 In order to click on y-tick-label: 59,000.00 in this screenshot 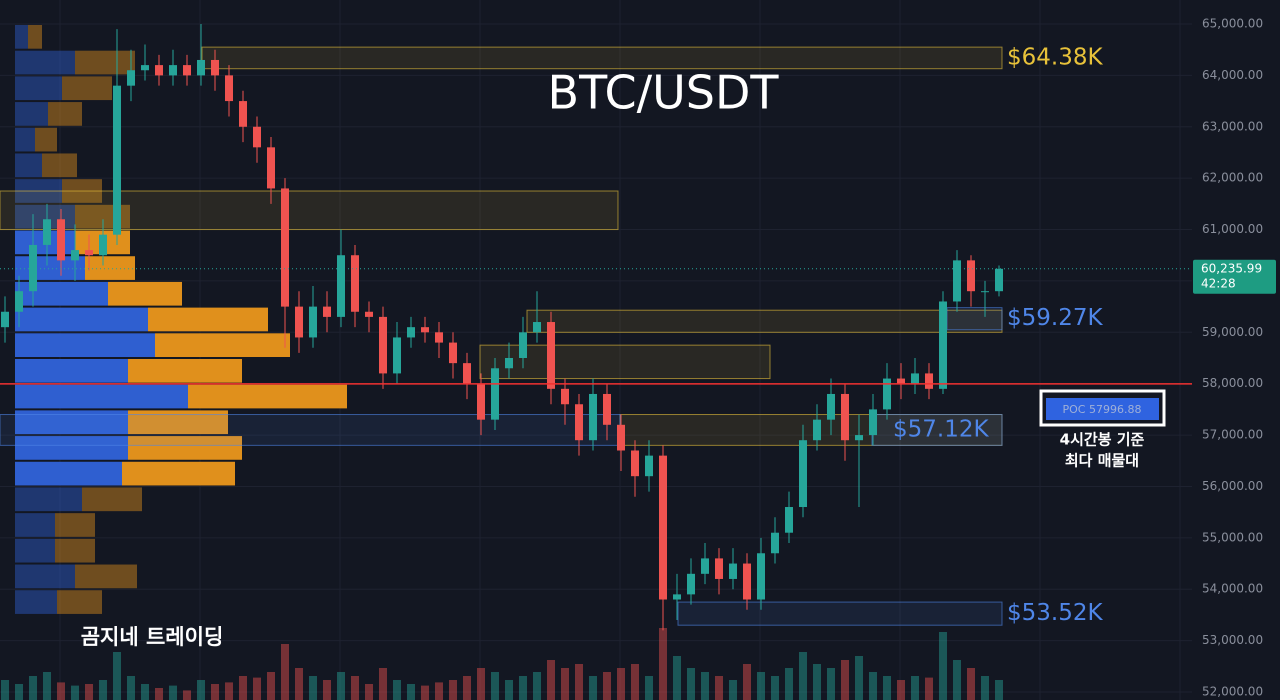, I will do `click(1232, 332)`.